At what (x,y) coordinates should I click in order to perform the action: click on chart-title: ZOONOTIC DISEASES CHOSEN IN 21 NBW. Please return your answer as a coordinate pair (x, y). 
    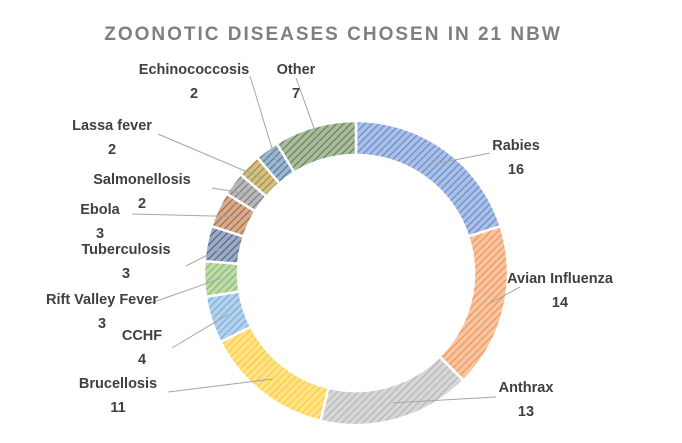
    Looking at the image, I should click on (333, 34).